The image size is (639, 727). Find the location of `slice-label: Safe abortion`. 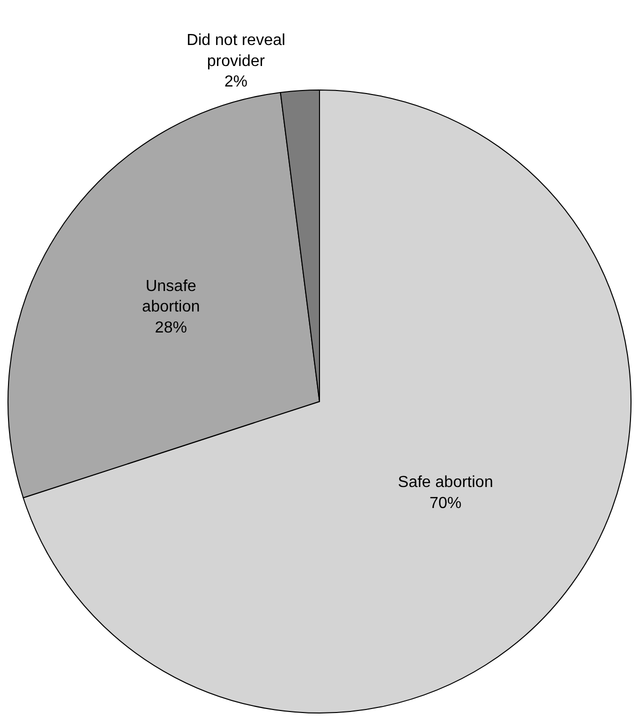

slice-label: Safe abortion is located at coordinates (446, 483).